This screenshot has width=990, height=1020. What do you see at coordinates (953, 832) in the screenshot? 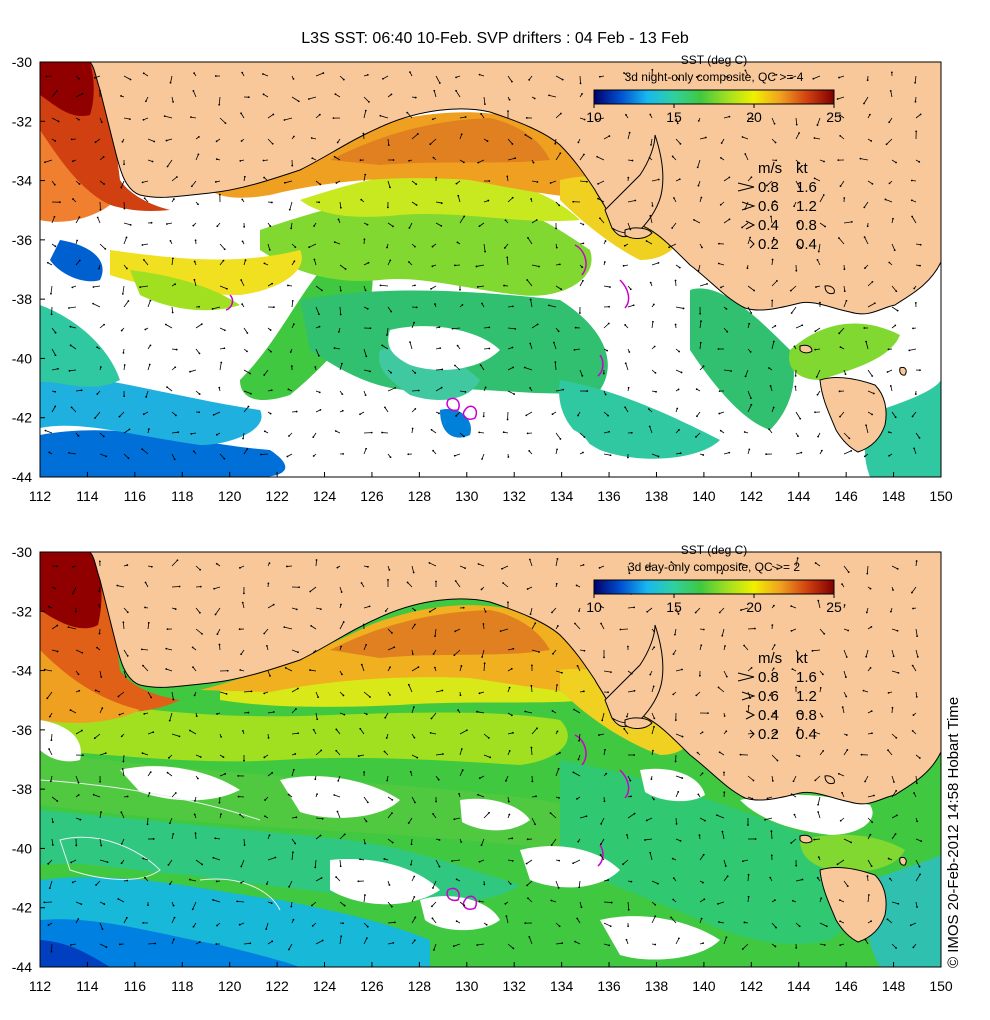
I see `credit-text: © IMOS 20-Feb-2012 14:58 Hobart Time` at bounding box center [953, 832].